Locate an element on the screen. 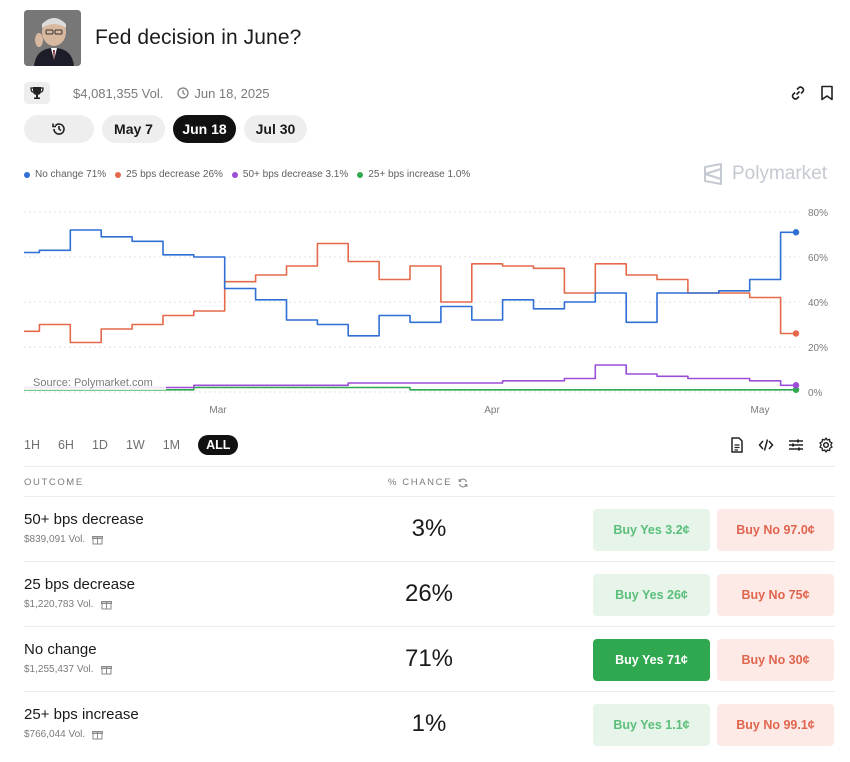 This screenshot has height=762, width=850. buy-yes-button: Buy Yes 3.2¢ is located at coordinates (651, 530).